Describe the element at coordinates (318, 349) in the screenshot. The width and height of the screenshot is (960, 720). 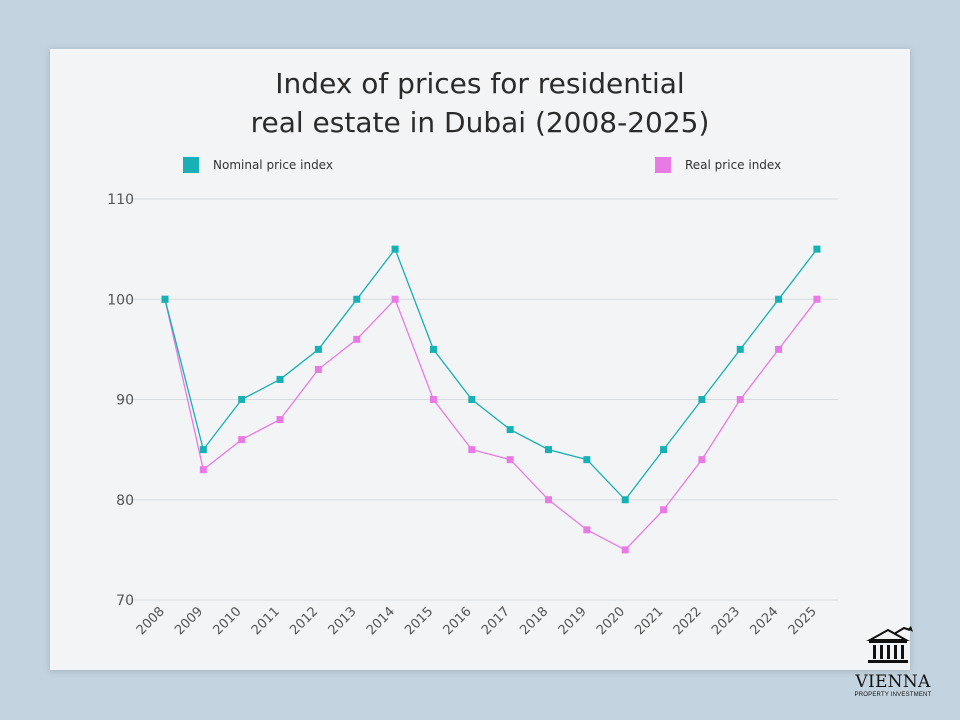
I see `data-point-nominal-2012` at that location.